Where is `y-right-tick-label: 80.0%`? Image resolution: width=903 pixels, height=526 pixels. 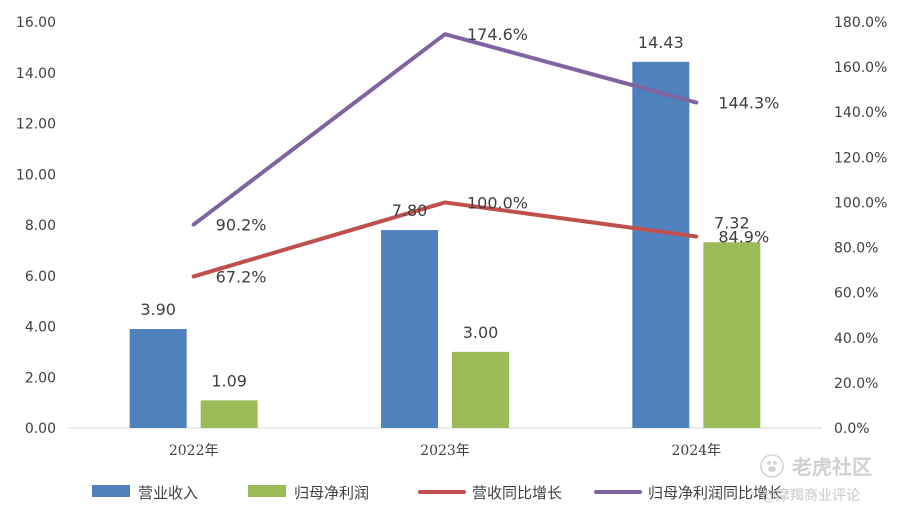
y-right-tick-label: 80.0% is located at coordinates (856, 249).